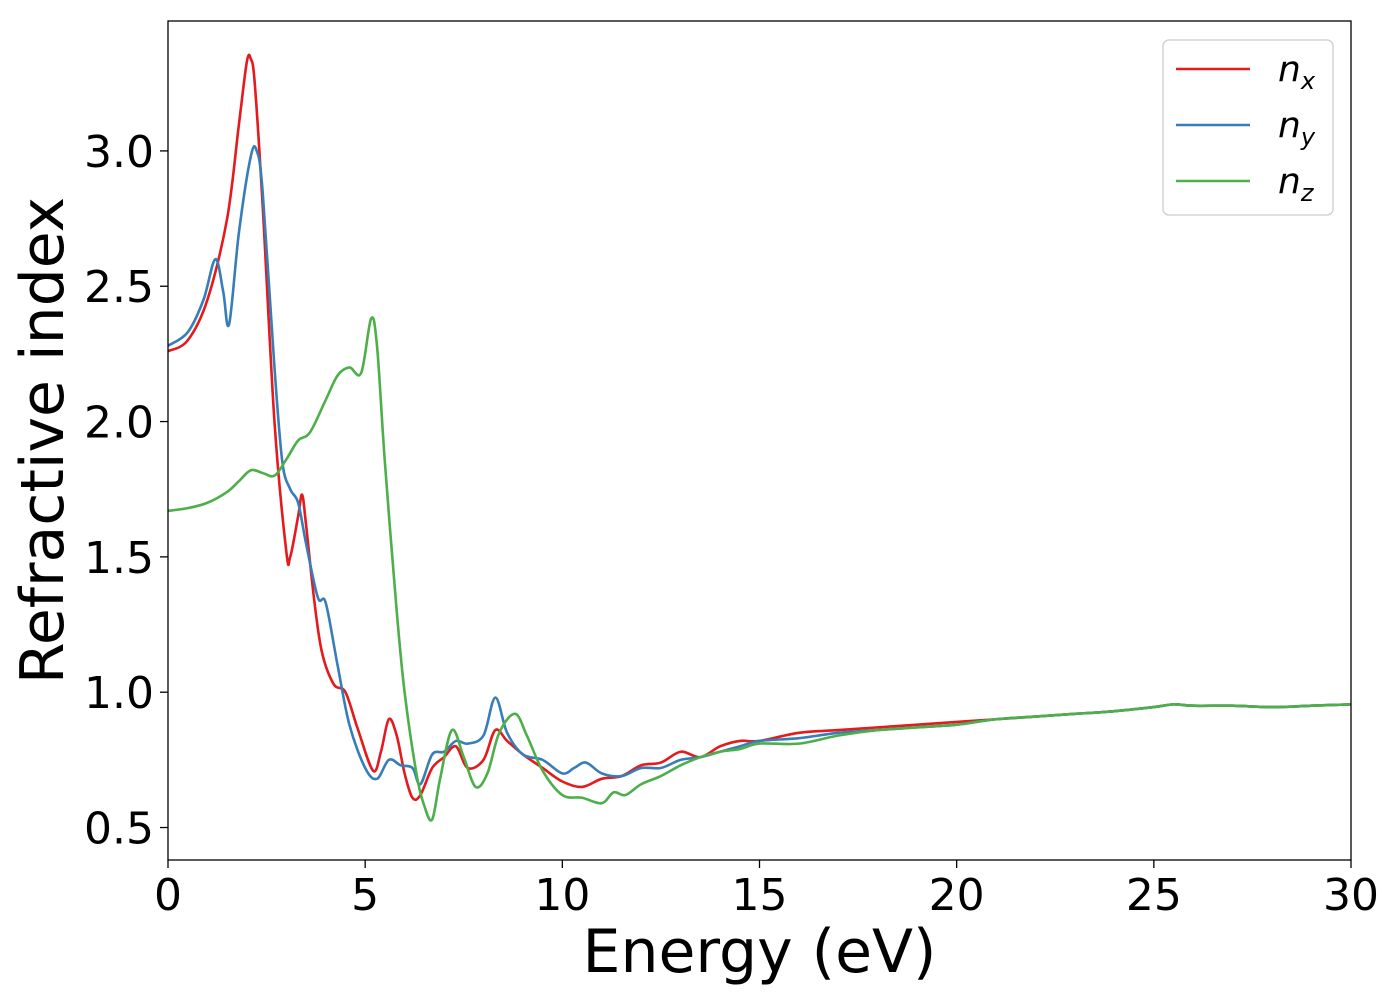 The height and width of the screenshot is (1000, 1400). I want to click on x-tick-label: 25, so click(1154, 895).